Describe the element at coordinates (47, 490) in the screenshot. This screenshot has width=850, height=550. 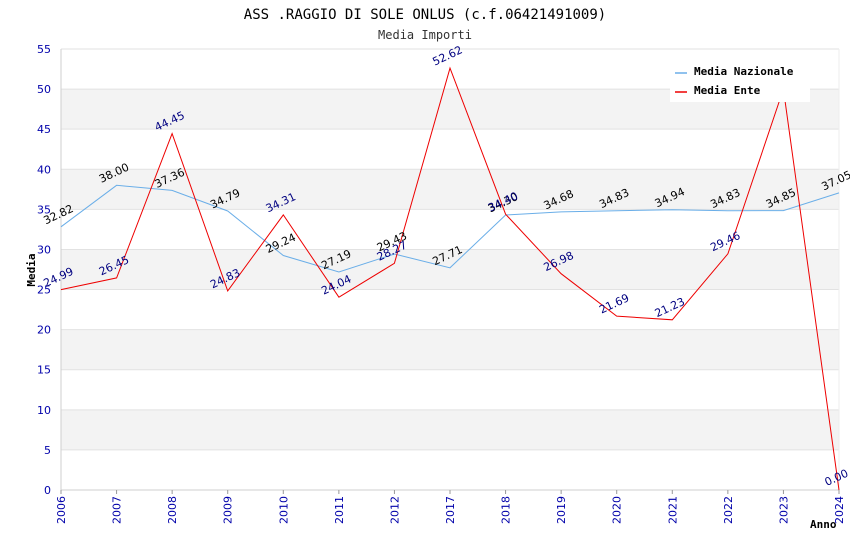
I see `y-tick-label: 0` at that location.